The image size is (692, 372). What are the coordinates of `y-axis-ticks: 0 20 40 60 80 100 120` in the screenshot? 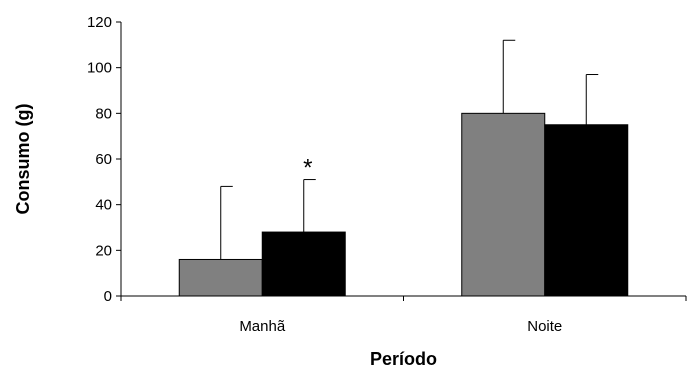 It's located at (104, 159).